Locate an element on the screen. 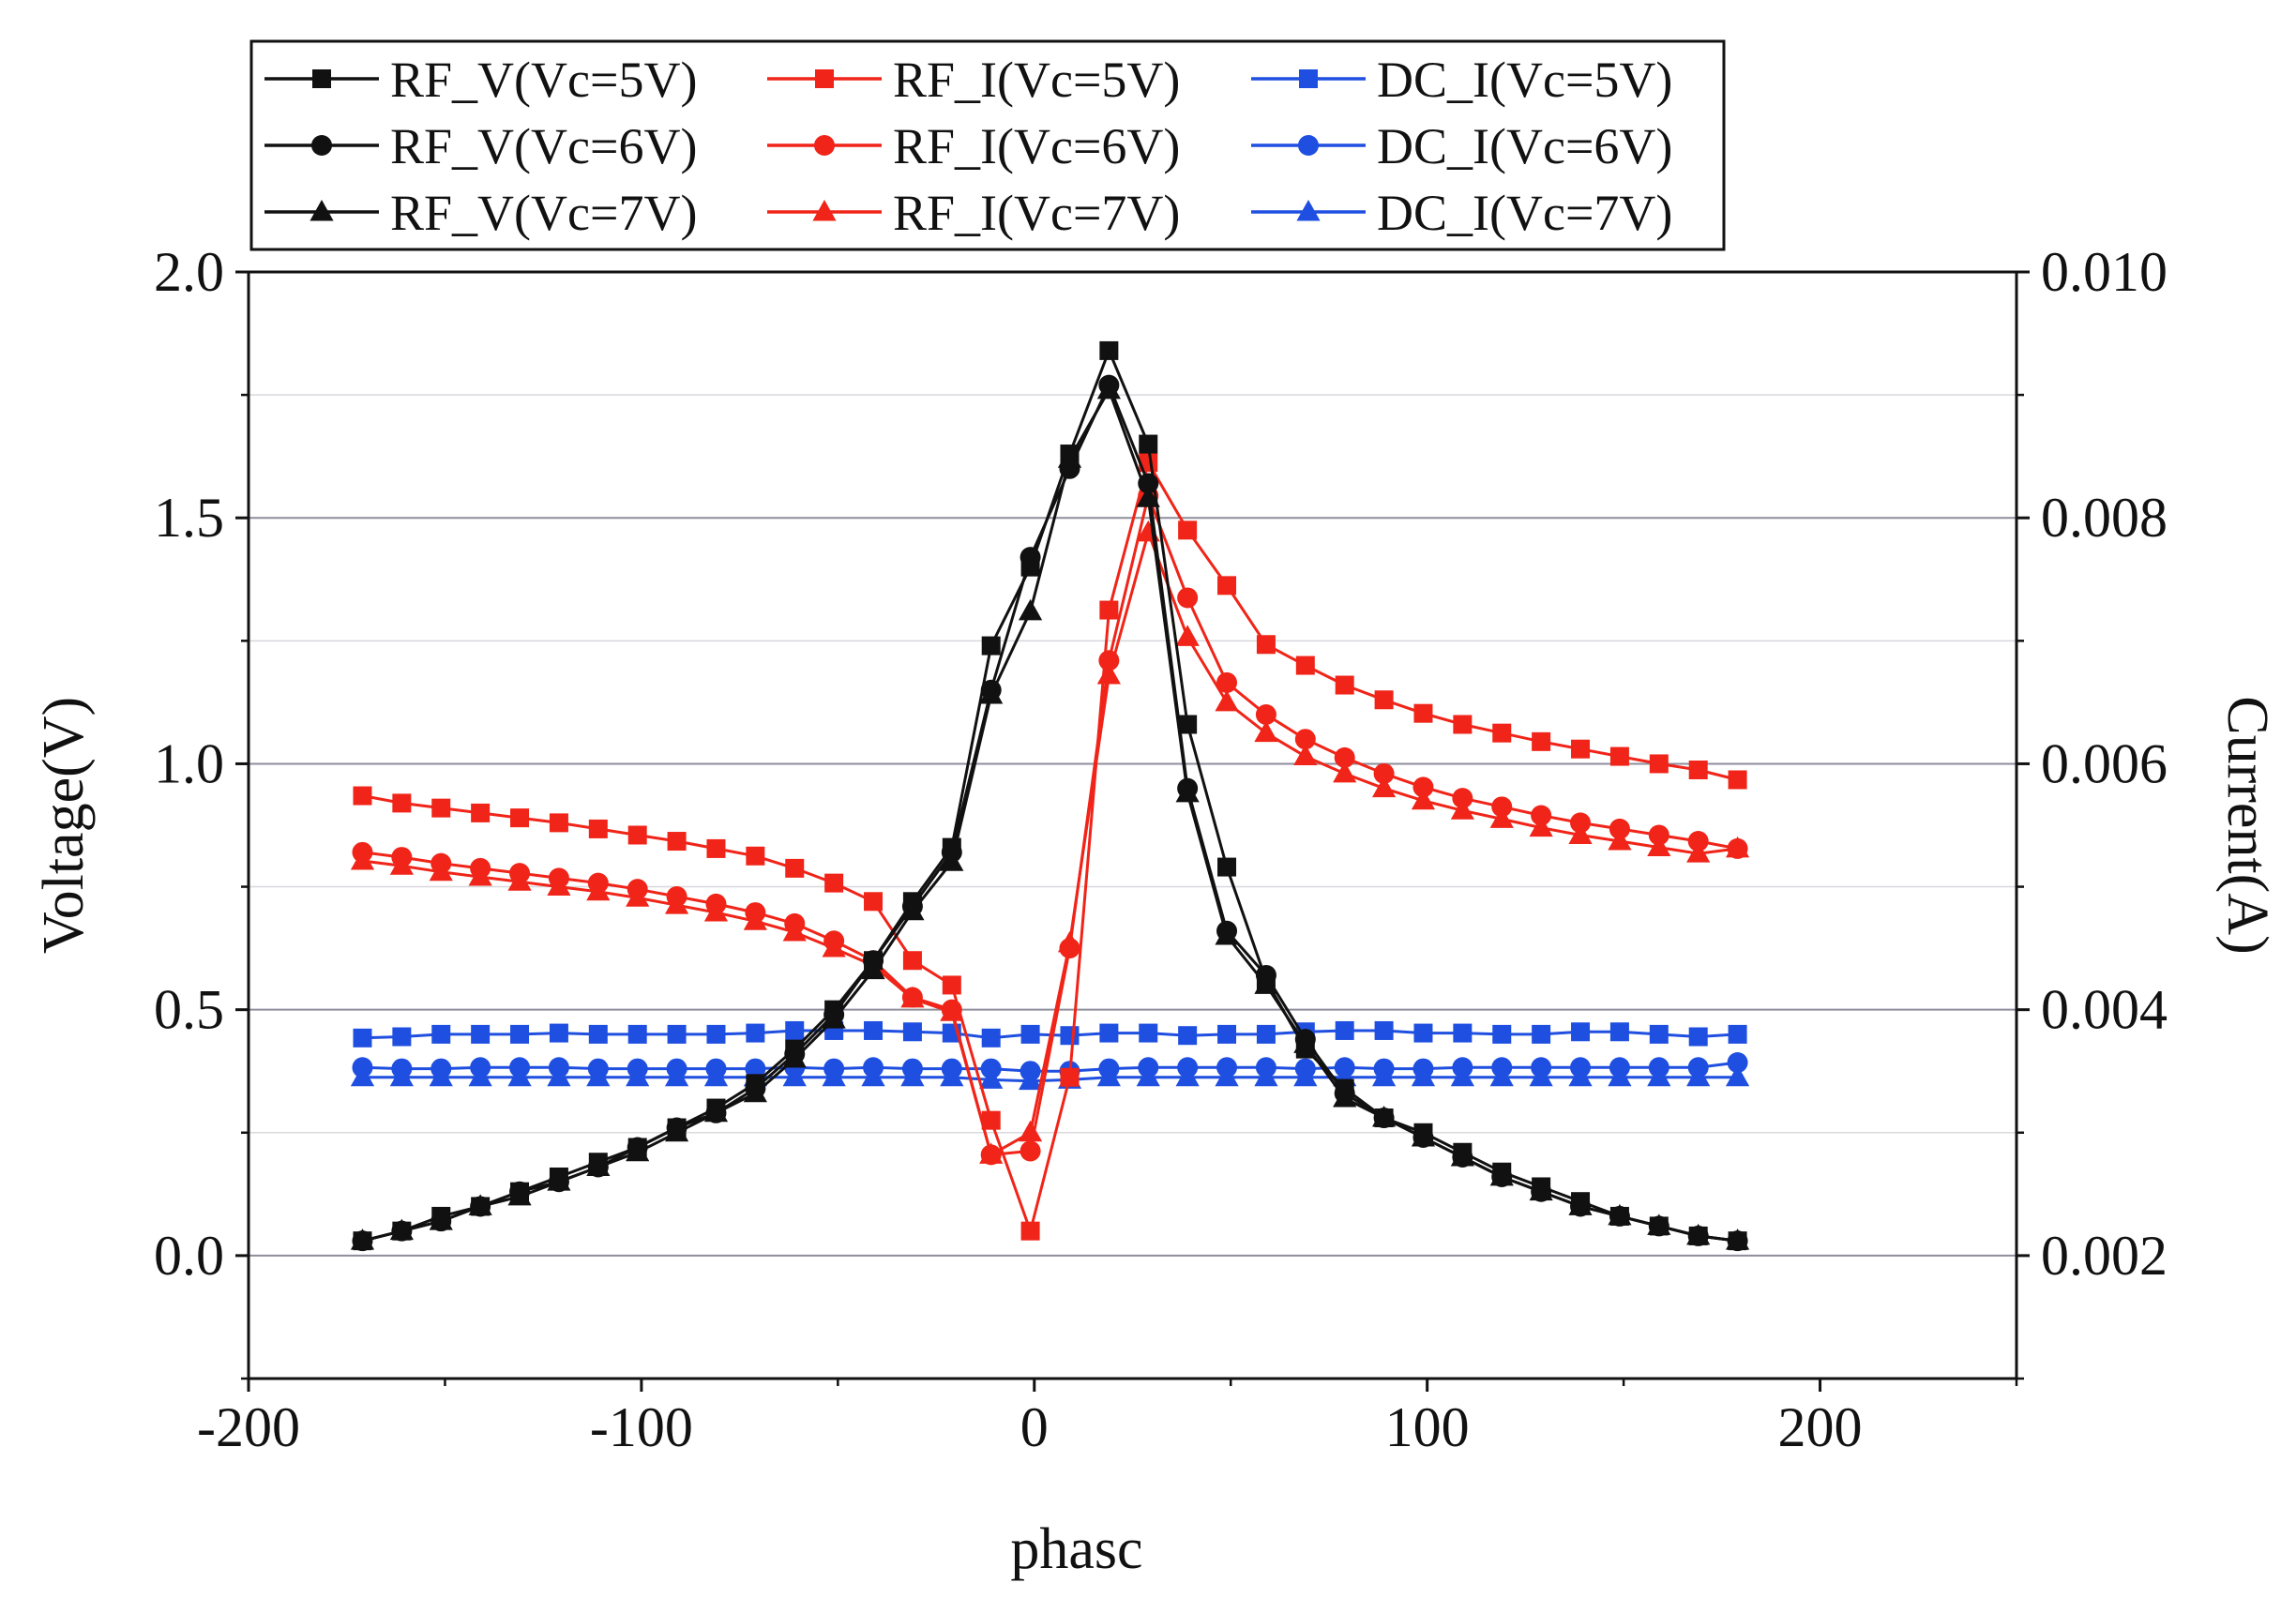 The height and width of the screenshot is (1613, 2296). legend-entry: RF_I(Vc=7V) is located at coordinates (973, 213).